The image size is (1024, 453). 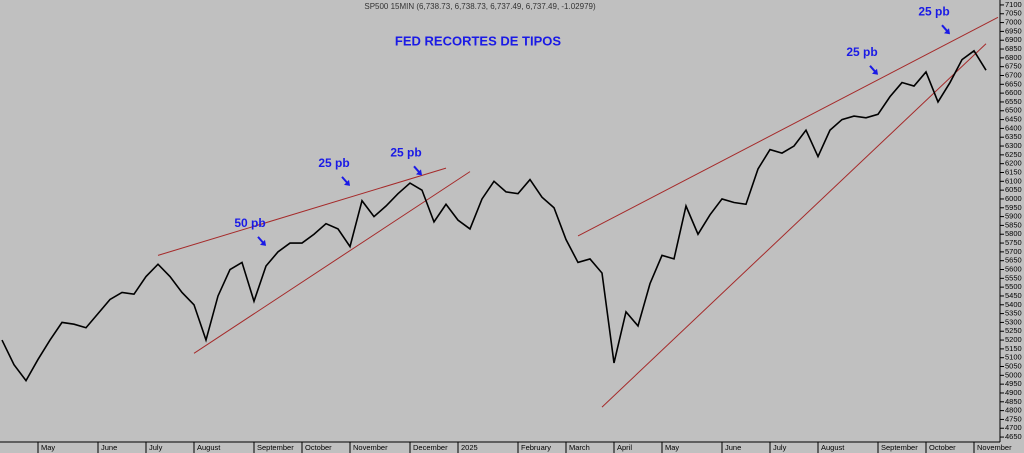 What do you see at coordinates (1013, 136) in the screenshot?
I see `y-tick-label: 6350` at bounding box center [1013, 136].